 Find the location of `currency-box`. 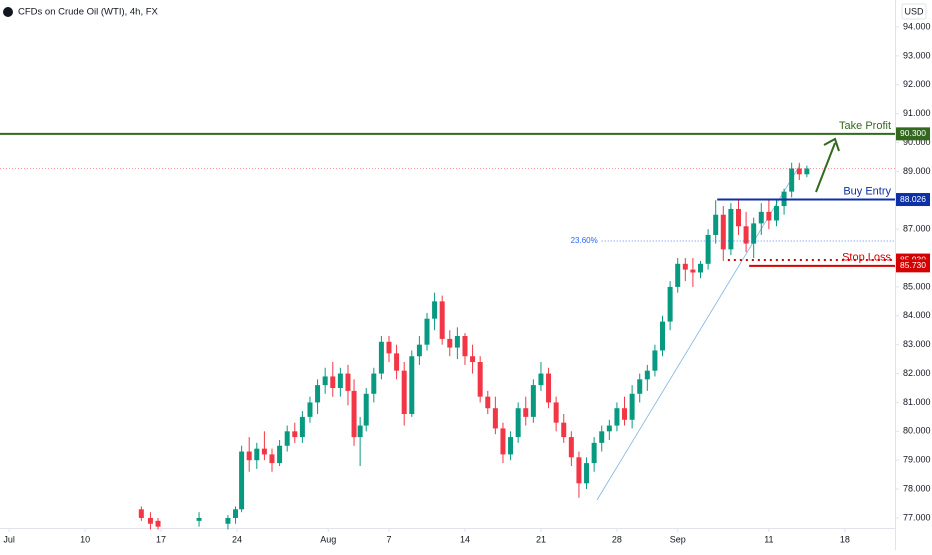

currency-box is located at coordinates (914, 11).